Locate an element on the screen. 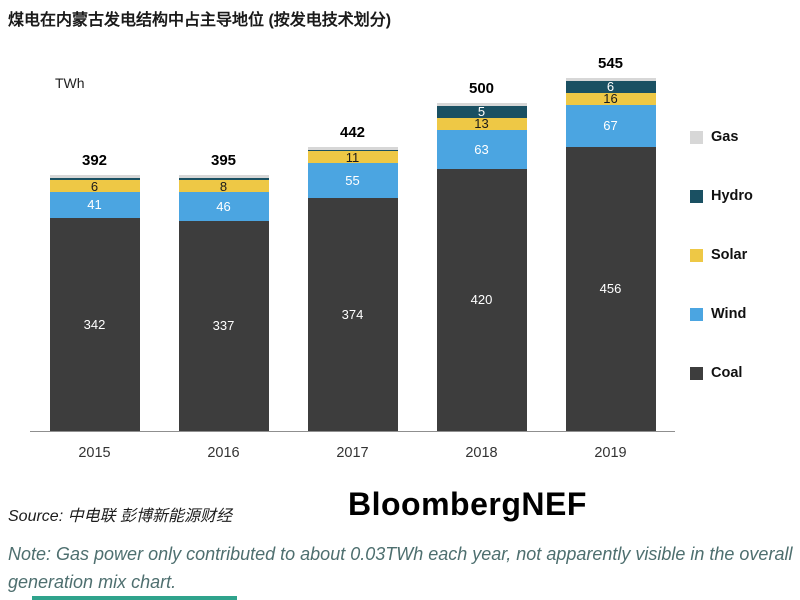 The width and height of the screenshot is (800, 600). segment-gas-2019 is located at coordinates (610, 79).